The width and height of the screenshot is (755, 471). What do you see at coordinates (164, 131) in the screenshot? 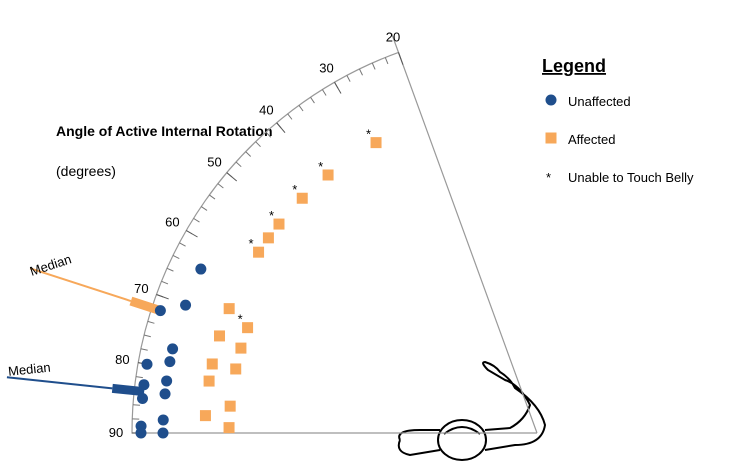
I see `chart-title-1: Angle of Active Internal Rotation` at bounding box center [164, 131].